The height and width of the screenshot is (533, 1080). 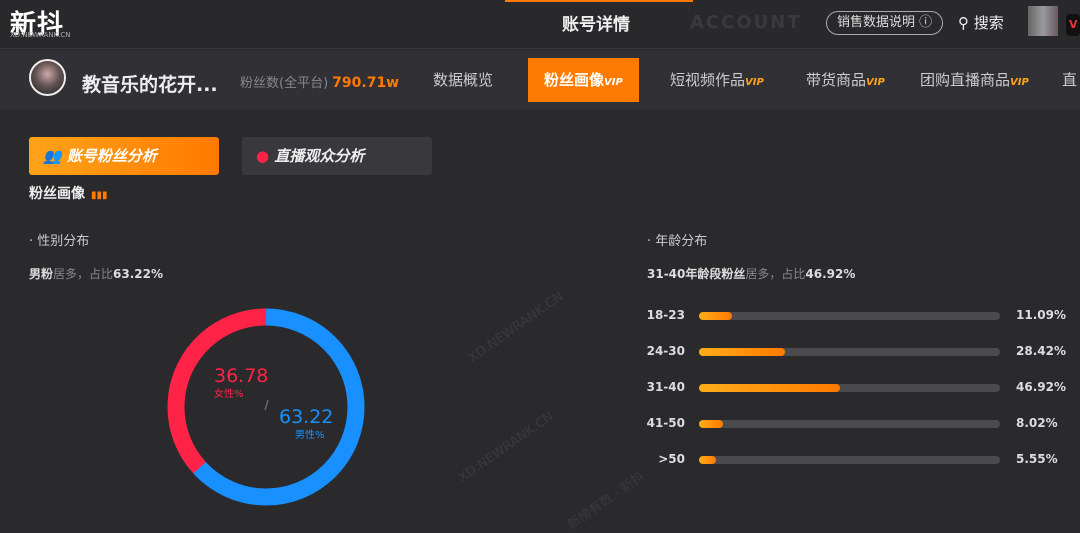 I want to click on age-row: 41-50 8.02%, so click(x=860, y=424).